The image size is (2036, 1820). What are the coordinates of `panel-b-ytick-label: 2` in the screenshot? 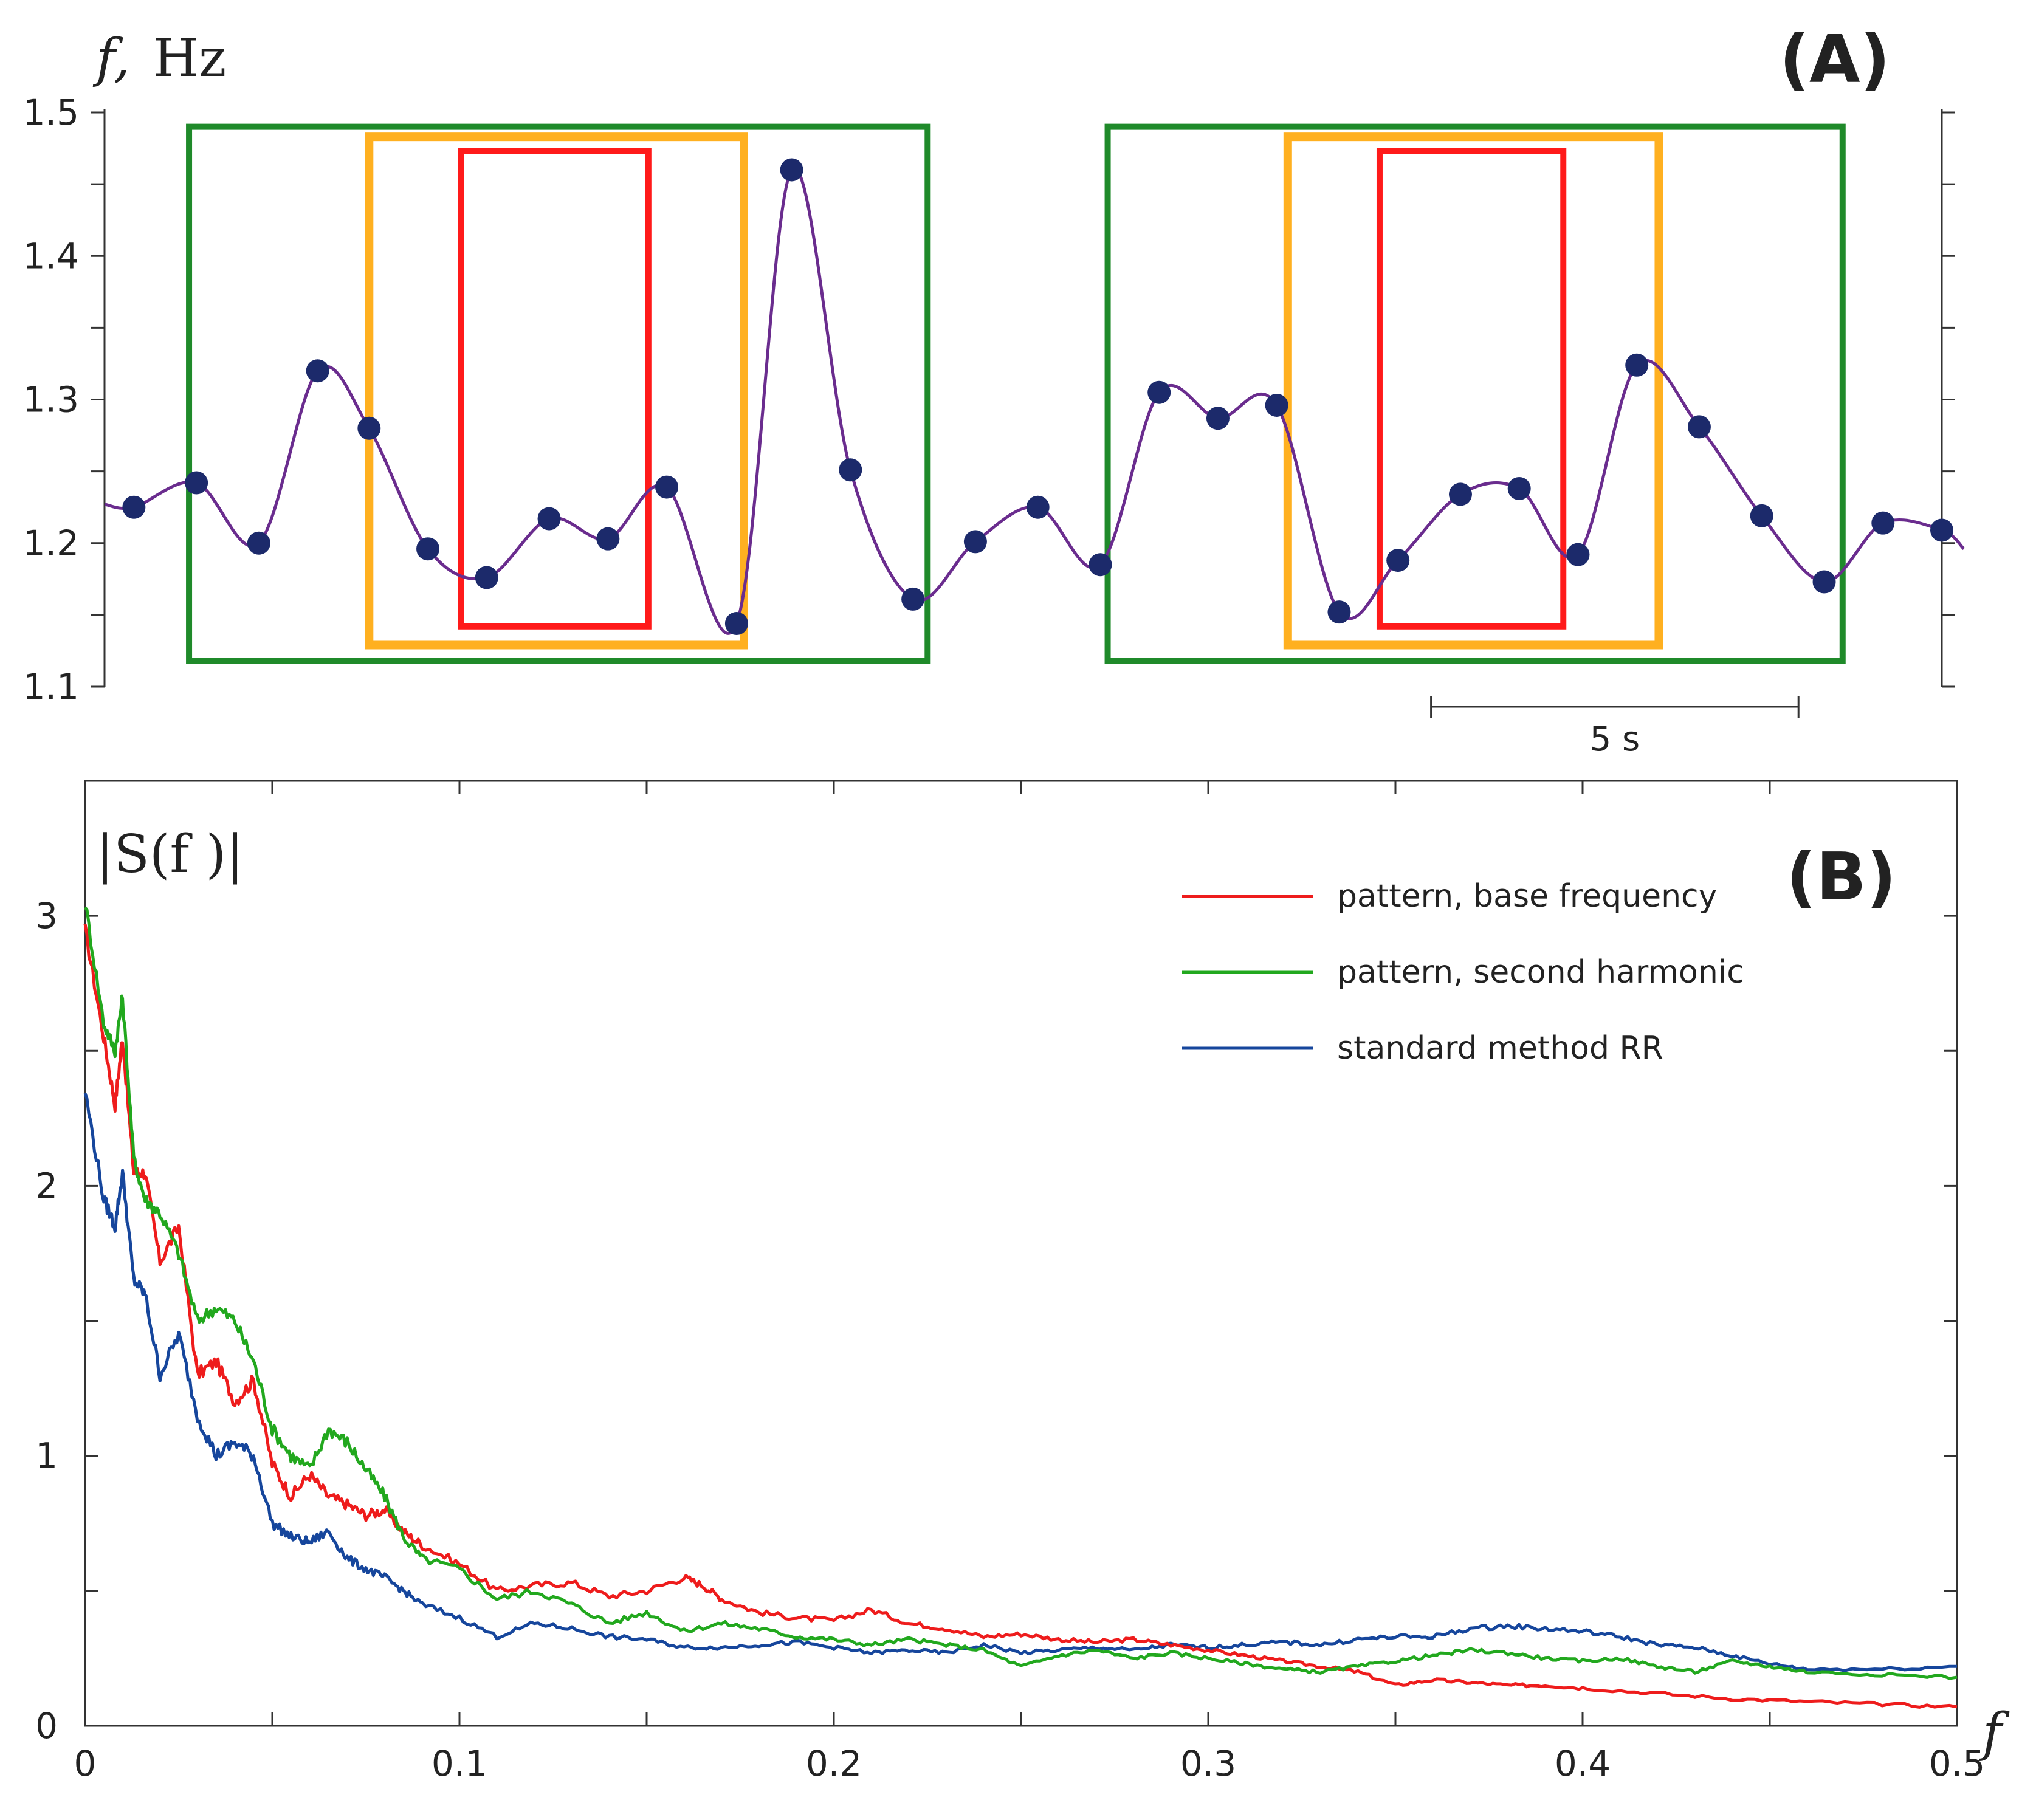 It's located at (46, 1185).